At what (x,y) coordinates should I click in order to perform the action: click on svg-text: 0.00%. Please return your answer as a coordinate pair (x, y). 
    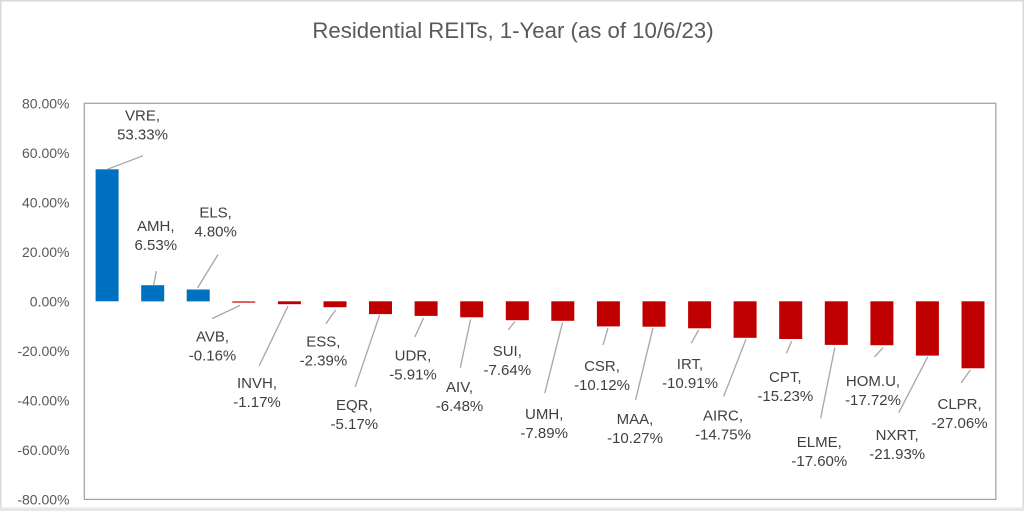
    Looking at the image, I should click on (50, 301).